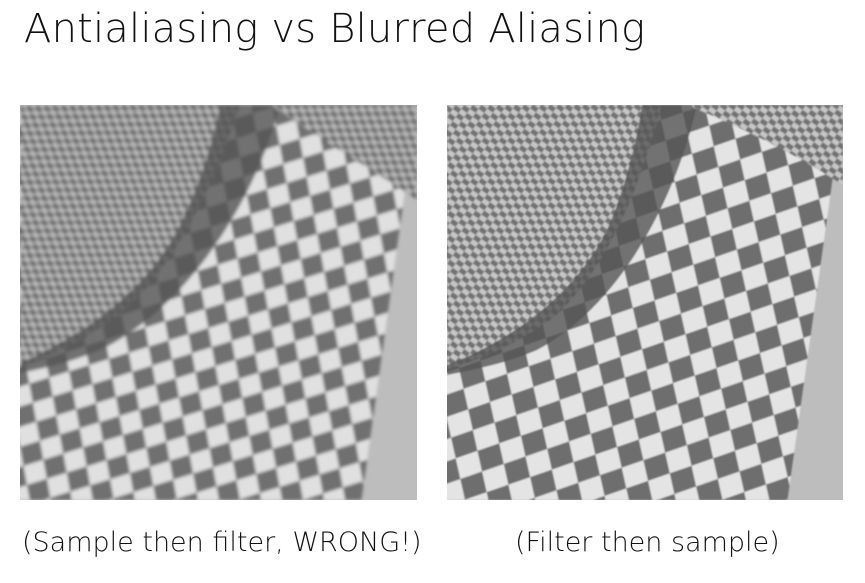 The height and width of the screenshot is (583, 865). I want to click on right-caption: (Filter then sample), so click(647, 542).